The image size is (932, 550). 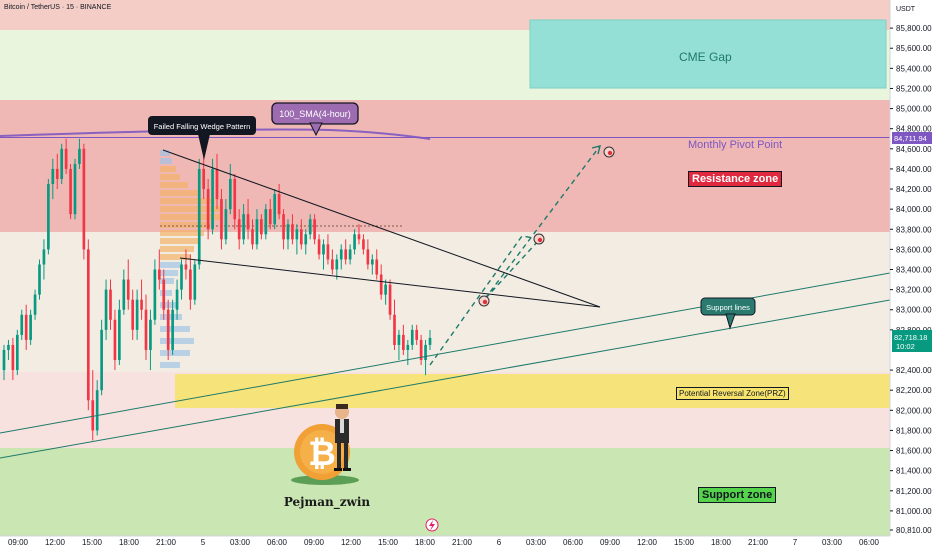 What do you see at coordinates (92, 542) in the screenshot?
I see `x-tick-label: 15:00` at bounding box center [92, 542].